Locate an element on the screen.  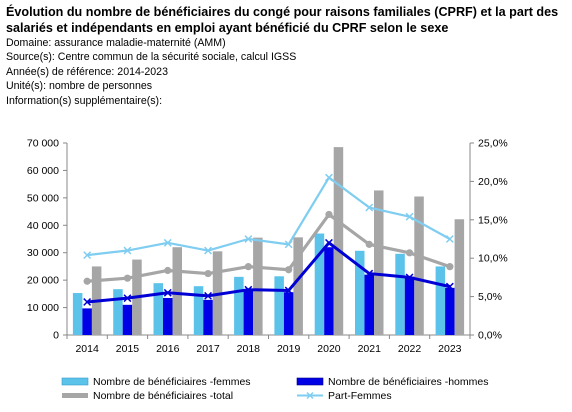
line-part-femmes is located at coordinates (269, 216).